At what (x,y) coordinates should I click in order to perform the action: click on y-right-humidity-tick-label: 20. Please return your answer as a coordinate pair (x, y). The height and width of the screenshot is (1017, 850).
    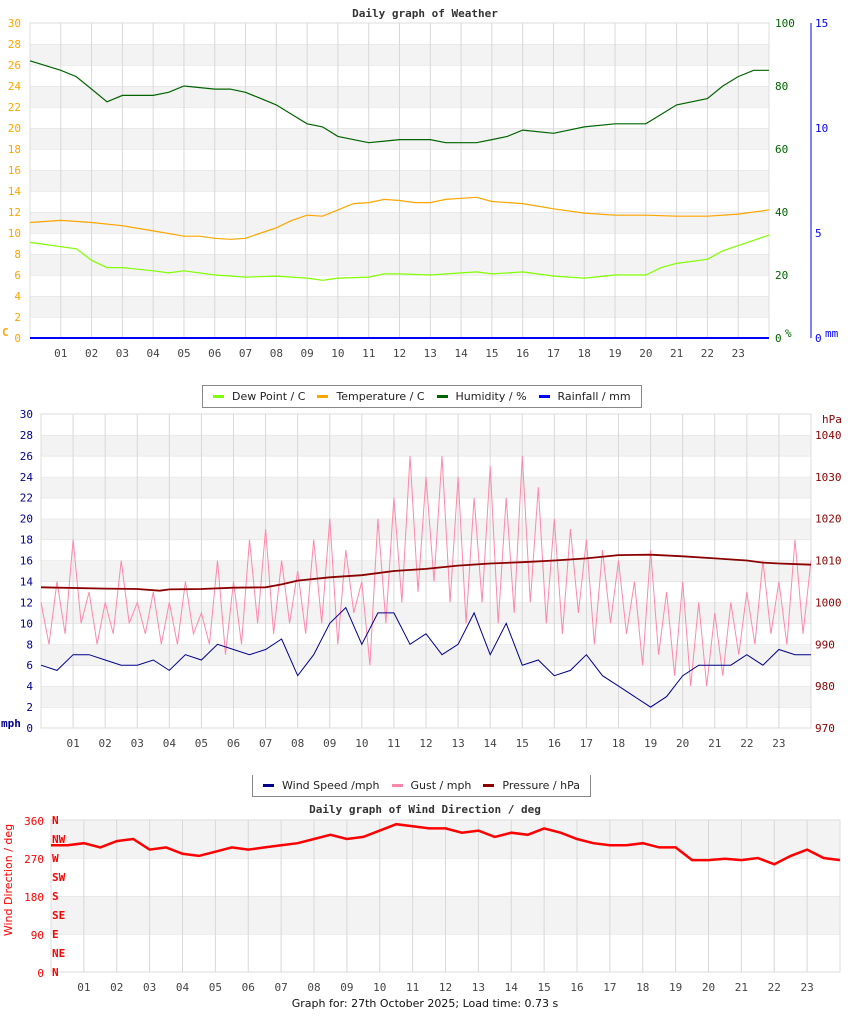
    Looking at the image, I should click on (781, 275).